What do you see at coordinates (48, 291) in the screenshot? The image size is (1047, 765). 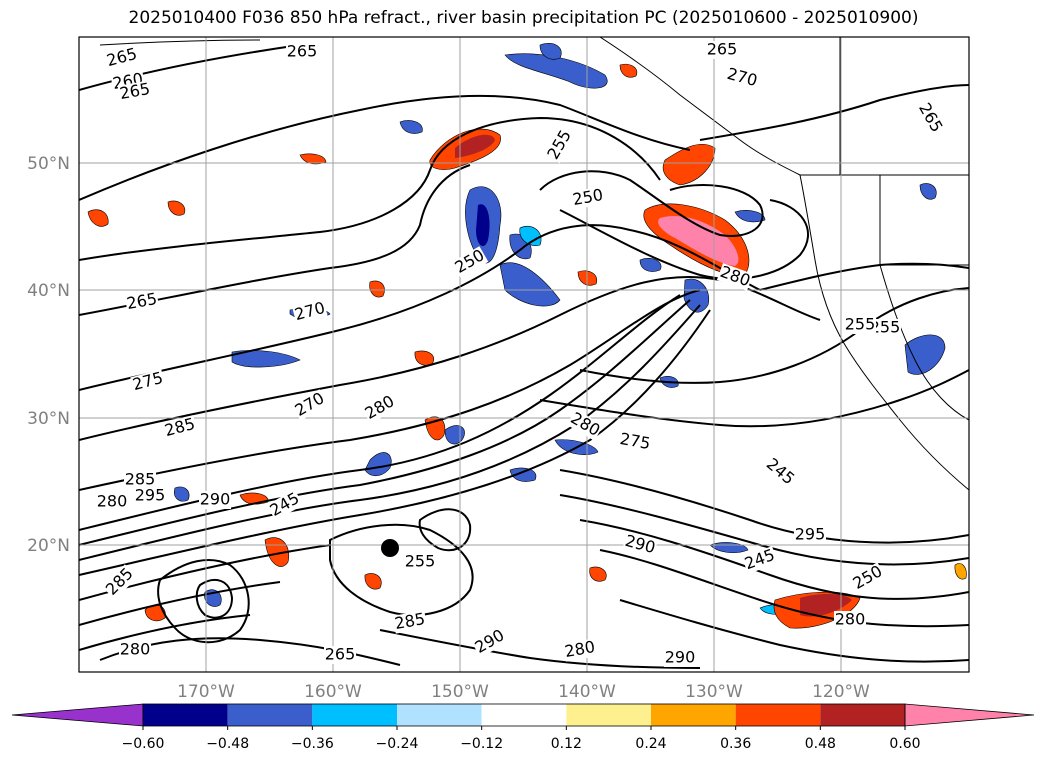 I see `lat-label: 40°N` at bounding box center [48, 291].